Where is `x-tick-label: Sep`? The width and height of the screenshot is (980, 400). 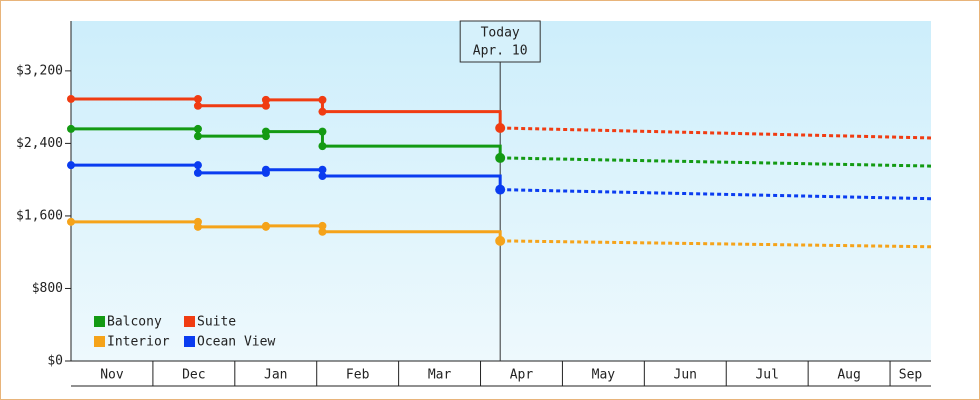 x-tick-label: Sep is located at coordinates (911, 375).